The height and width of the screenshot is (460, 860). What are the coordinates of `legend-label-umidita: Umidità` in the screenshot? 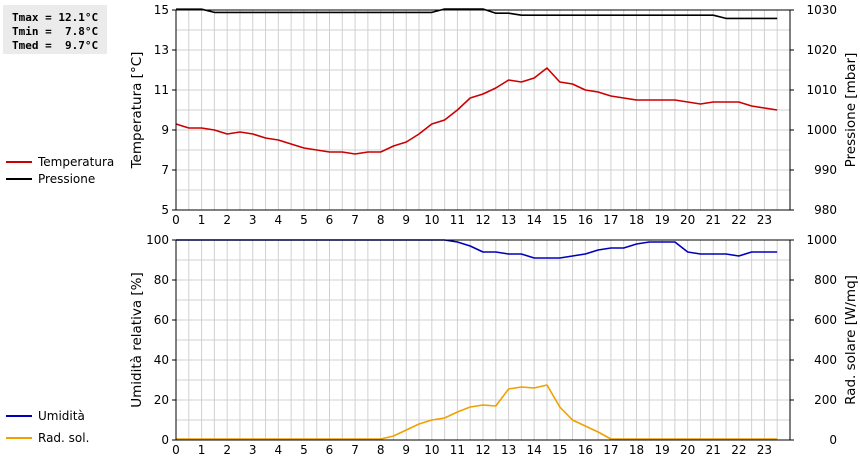 It's located at (61, 416).